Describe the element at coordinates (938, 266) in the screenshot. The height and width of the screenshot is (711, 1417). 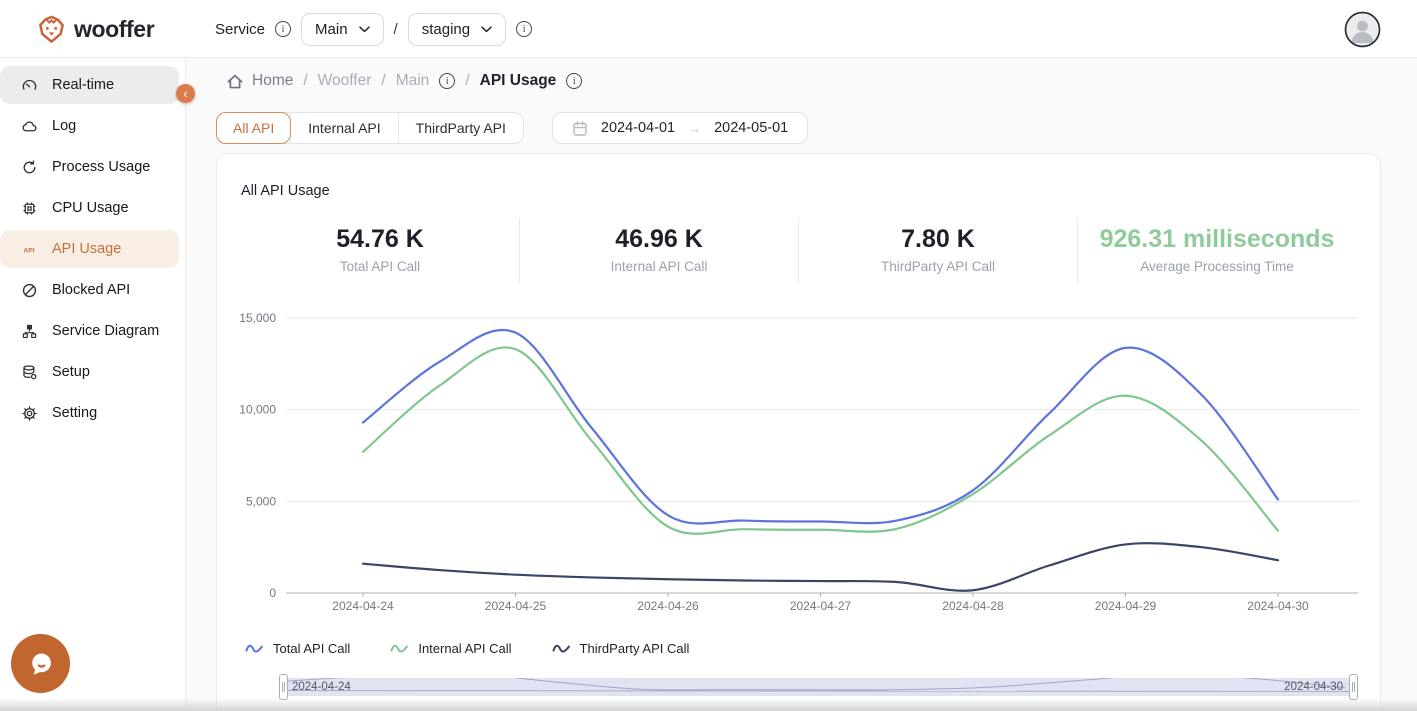
I see `stat-label: ThirdParty API Call` at that location.